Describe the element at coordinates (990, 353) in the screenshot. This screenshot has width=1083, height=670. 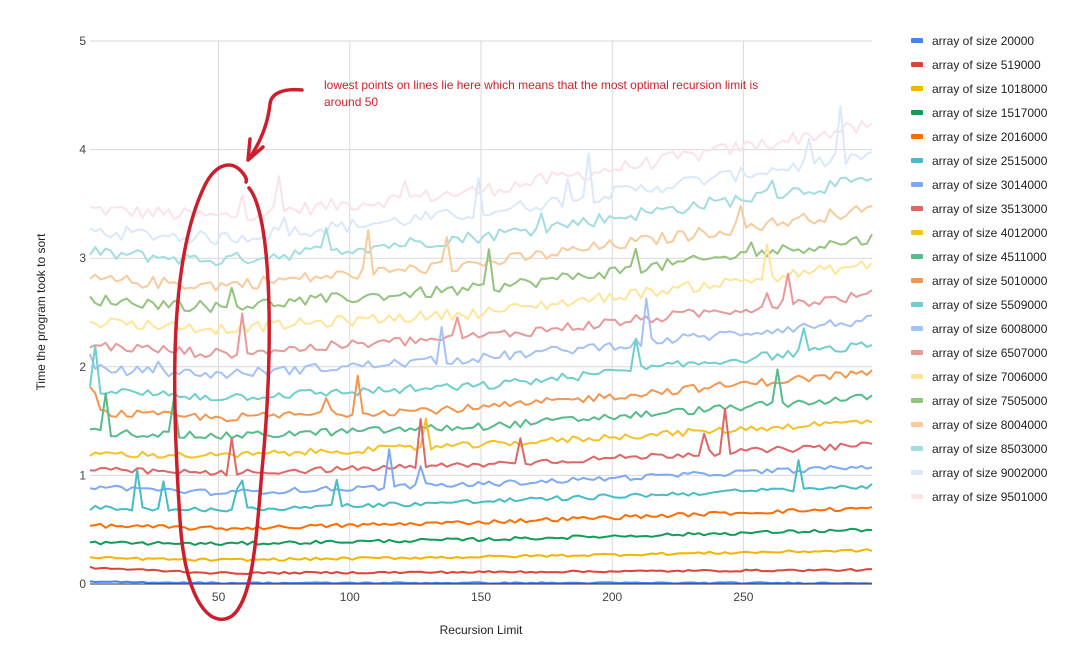
I see `legend-entry: array of size 6507000` at that location.